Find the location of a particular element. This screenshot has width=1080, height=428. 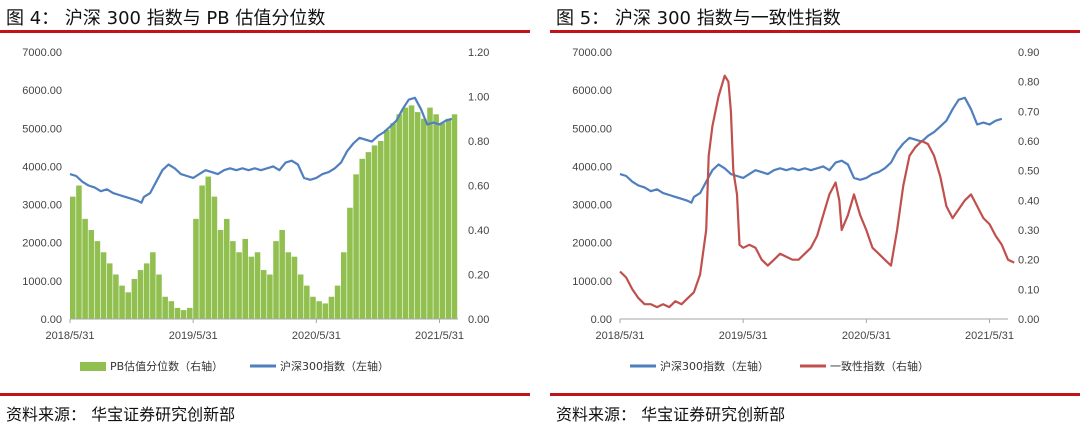

figure-title: 图 4： 沪深 300 指数与 PB 估值分位数 is located at coordinates (166, 18).